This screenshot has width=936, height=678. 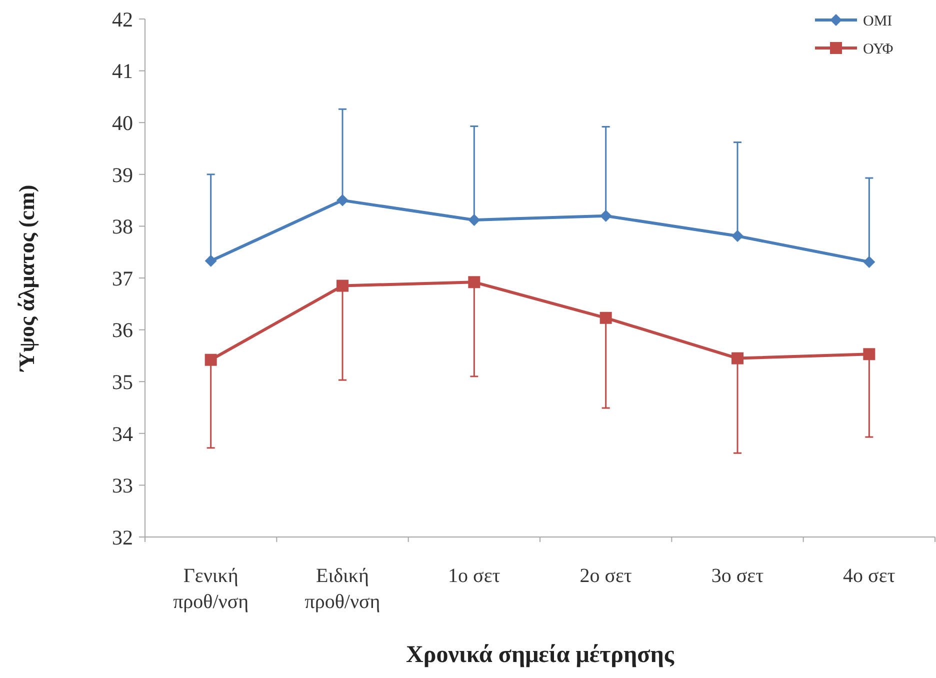 What do you see at coordinates (122, 382) in the screenshot?
I see `y-tick-label: 35` at bounding box center [122, 382].